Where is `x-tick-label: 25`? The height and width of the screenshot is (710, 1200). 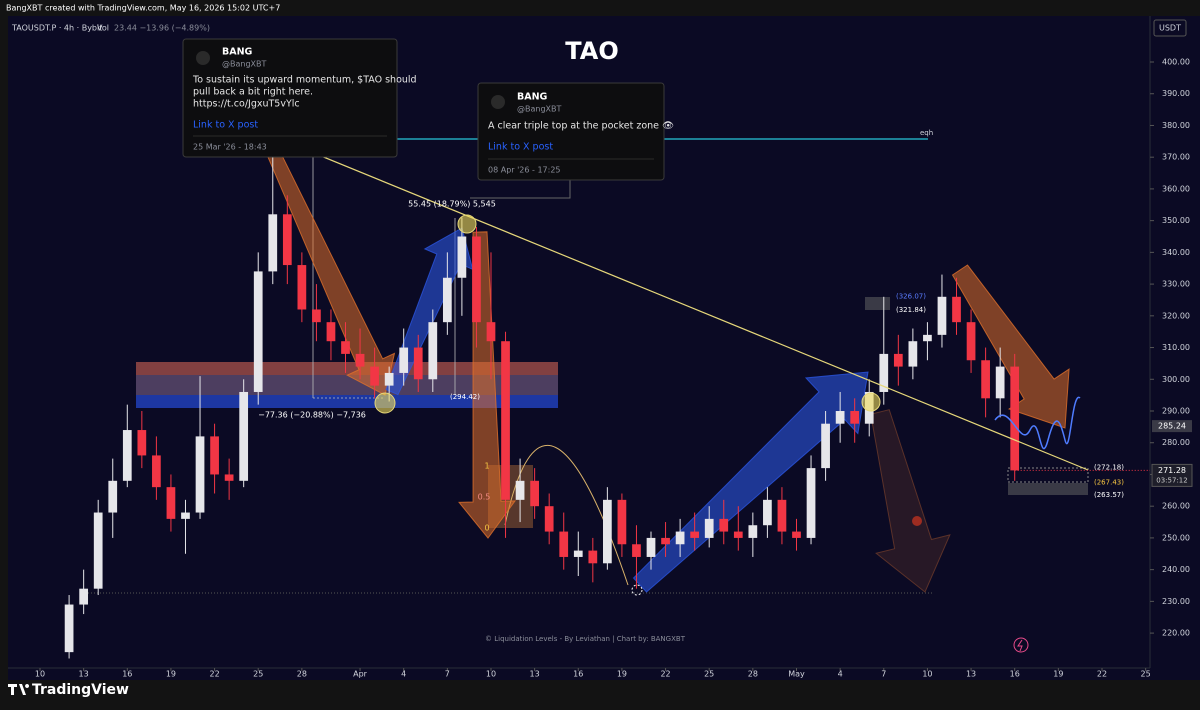
x-tick-label: 25 is located at coordinates (709, 674).